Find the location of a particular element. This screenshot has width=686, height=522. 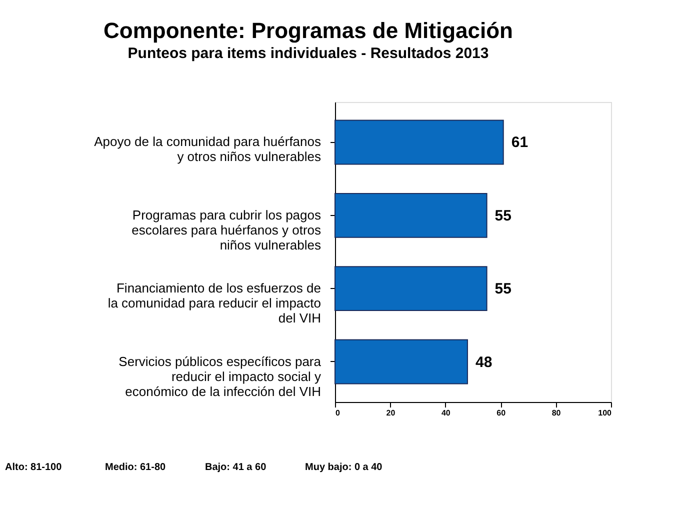

y-tick-label: Financiamiento de los esfuerzos de la comunidad para reducir el impacto del VIH is located at coordinates (214, 303).